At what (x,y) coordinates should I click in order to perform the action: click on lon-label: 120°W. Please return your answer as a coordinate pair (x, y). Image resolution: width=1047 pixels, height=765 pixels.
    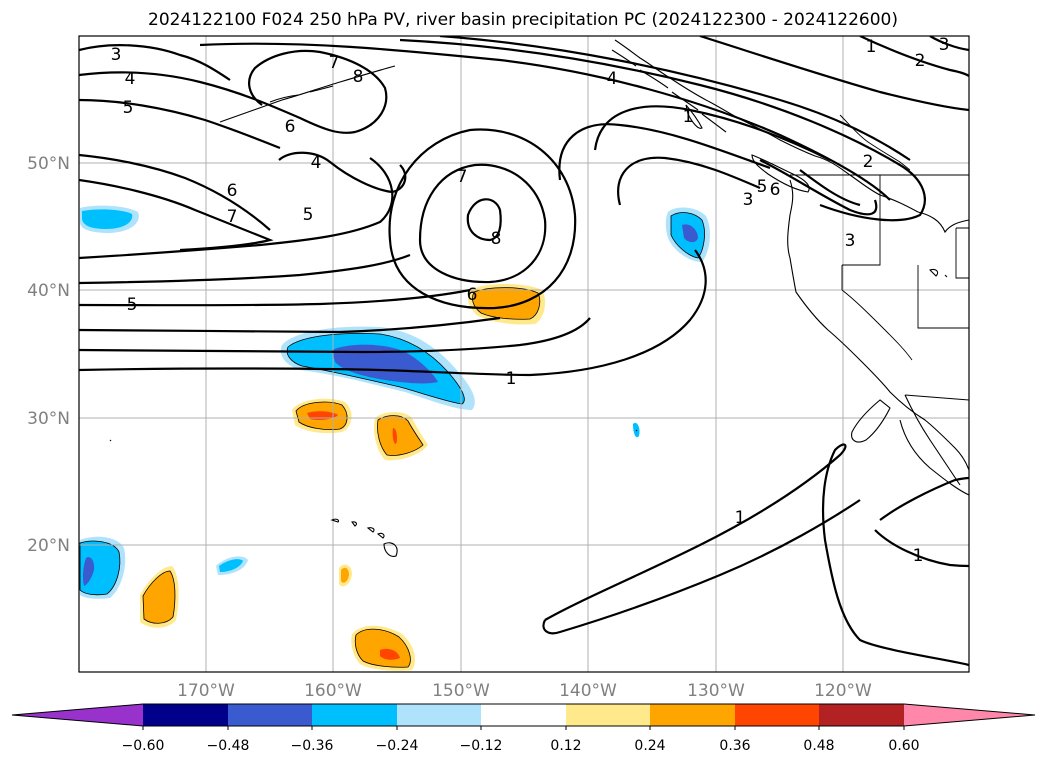
    Looking at the image, I should click on (843, 691).